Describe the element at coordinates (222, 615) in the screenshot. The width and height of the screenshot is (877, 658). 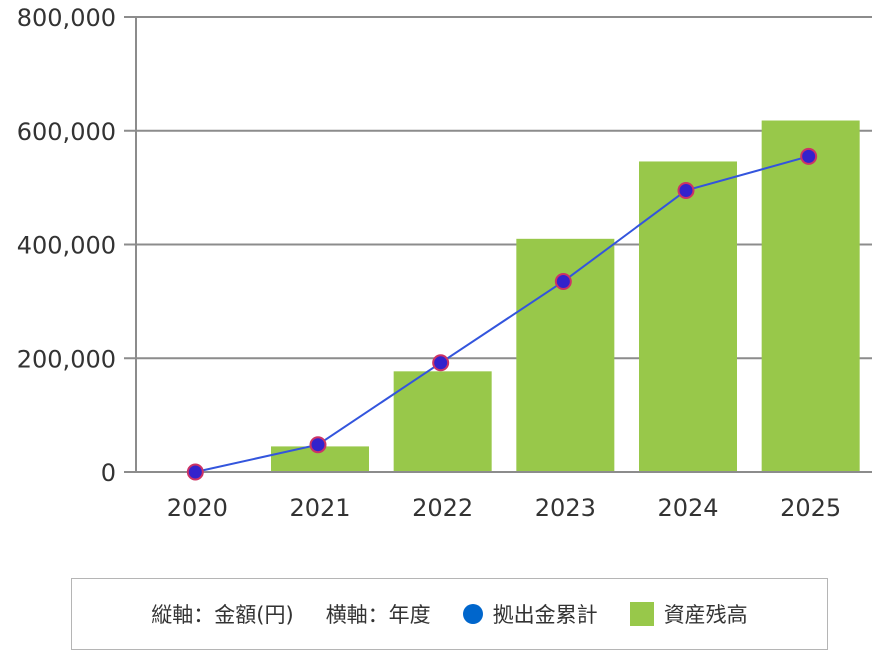
I see `y-axis-note: 縦軸：金額(円)` at that location.